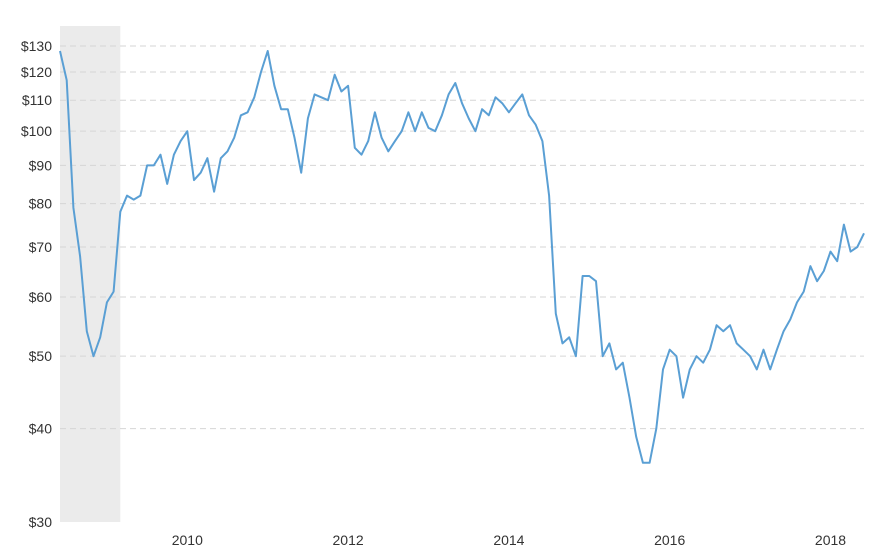  I want to click on y-tick-label: $120, so click(36, 72).